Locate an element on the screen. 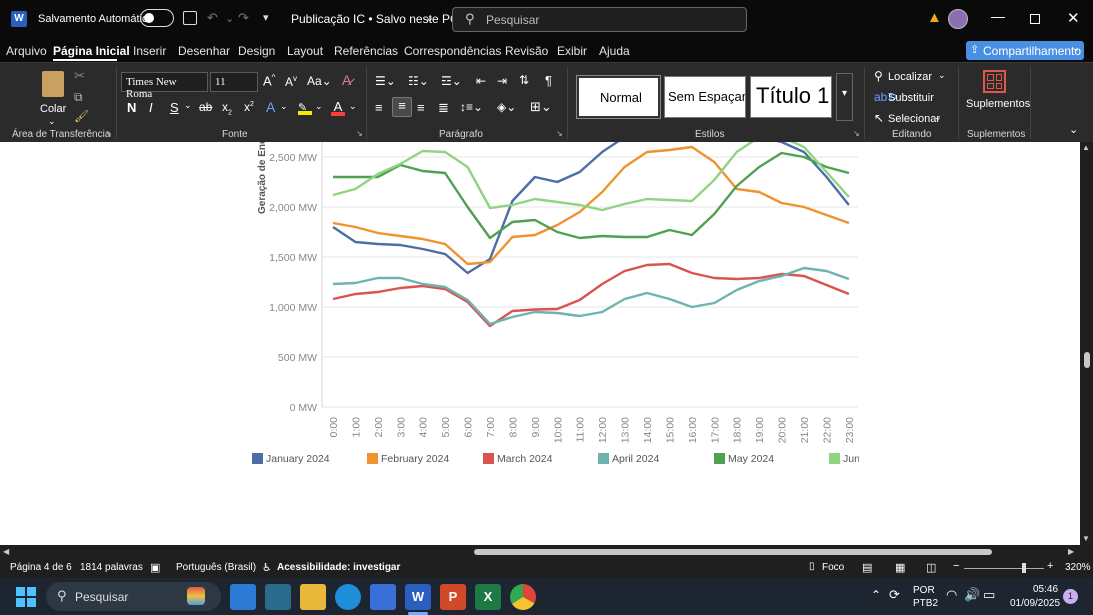  document-title: Publicação IC • Salvo neste PC is located at coordinates (375, 19).